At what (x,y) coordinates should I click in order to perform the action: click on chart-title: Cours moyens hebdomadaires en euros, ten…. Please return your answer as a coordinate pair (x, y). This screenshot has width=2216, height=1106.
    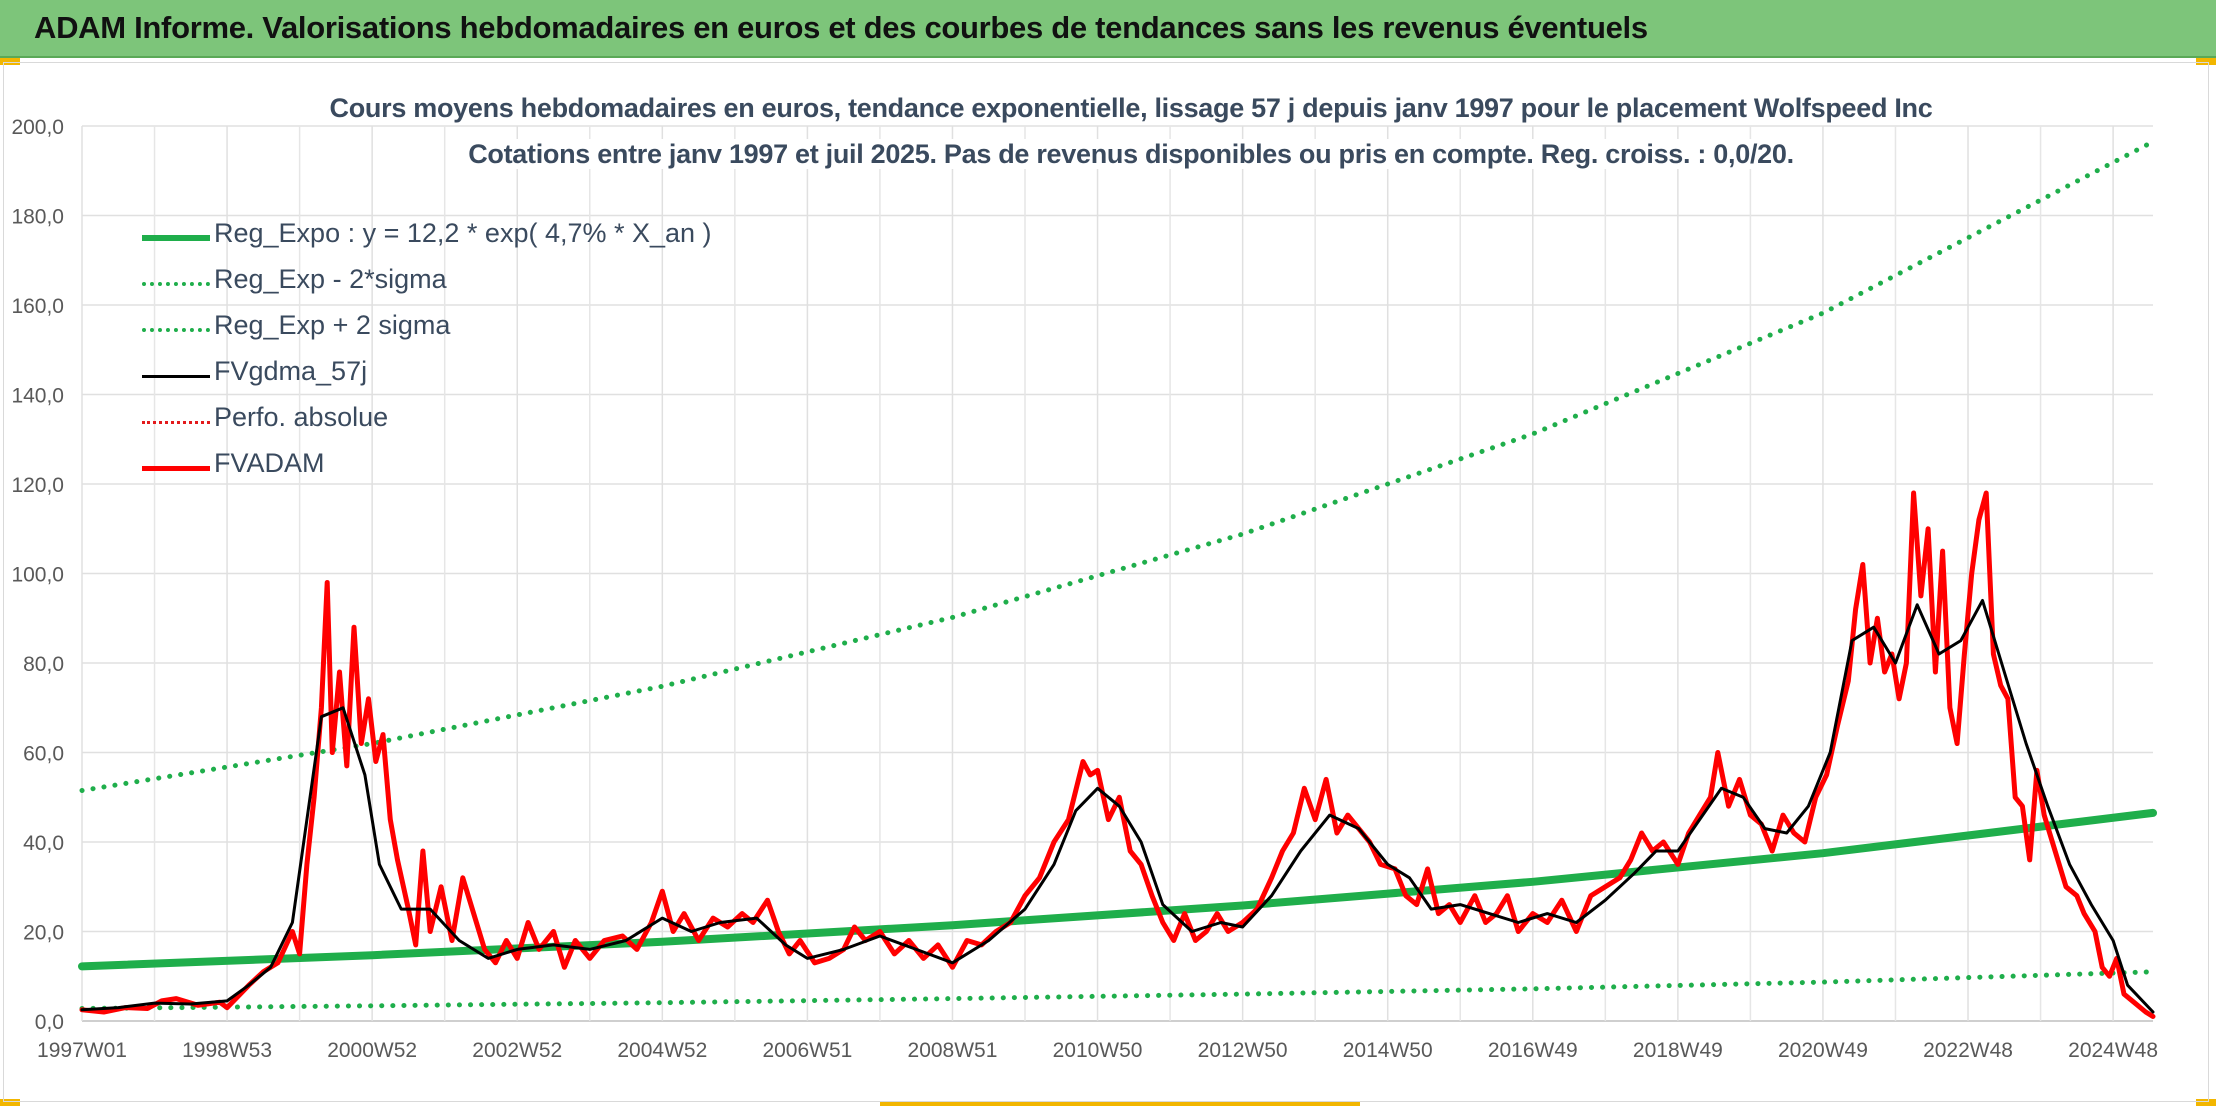
    Looking at the image, I should click on (1119, 108).